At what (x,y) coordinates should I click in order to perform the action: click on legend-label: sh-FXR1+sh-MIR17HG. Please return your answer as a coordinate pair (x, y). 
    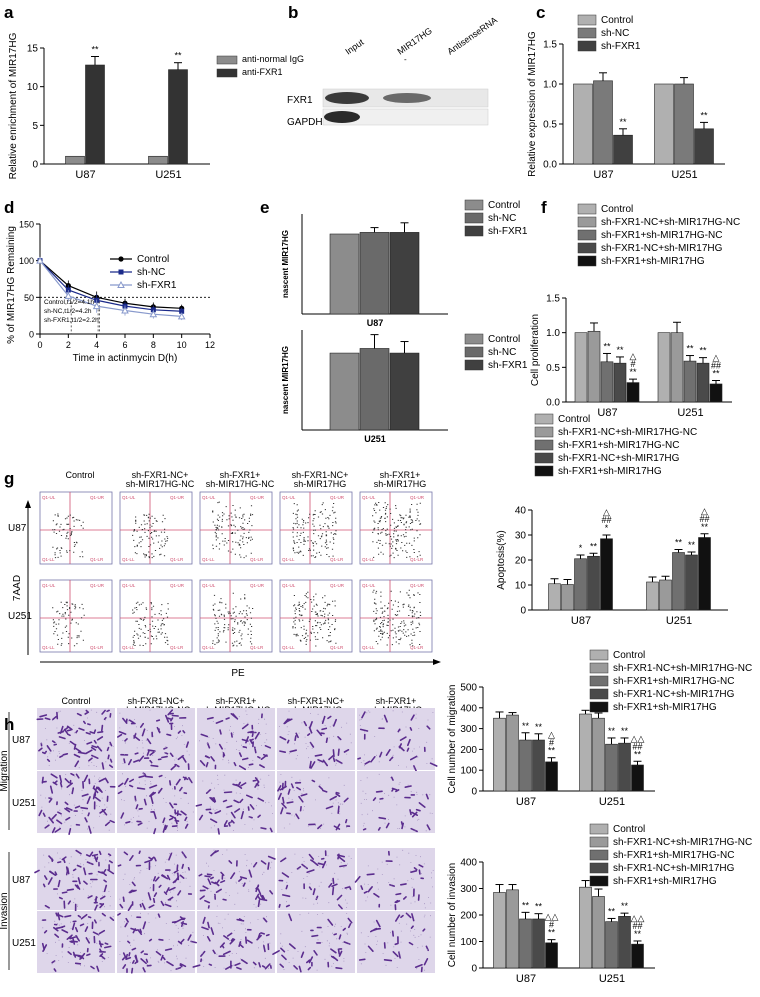
    Looking at the image, I should click on (665, 707).